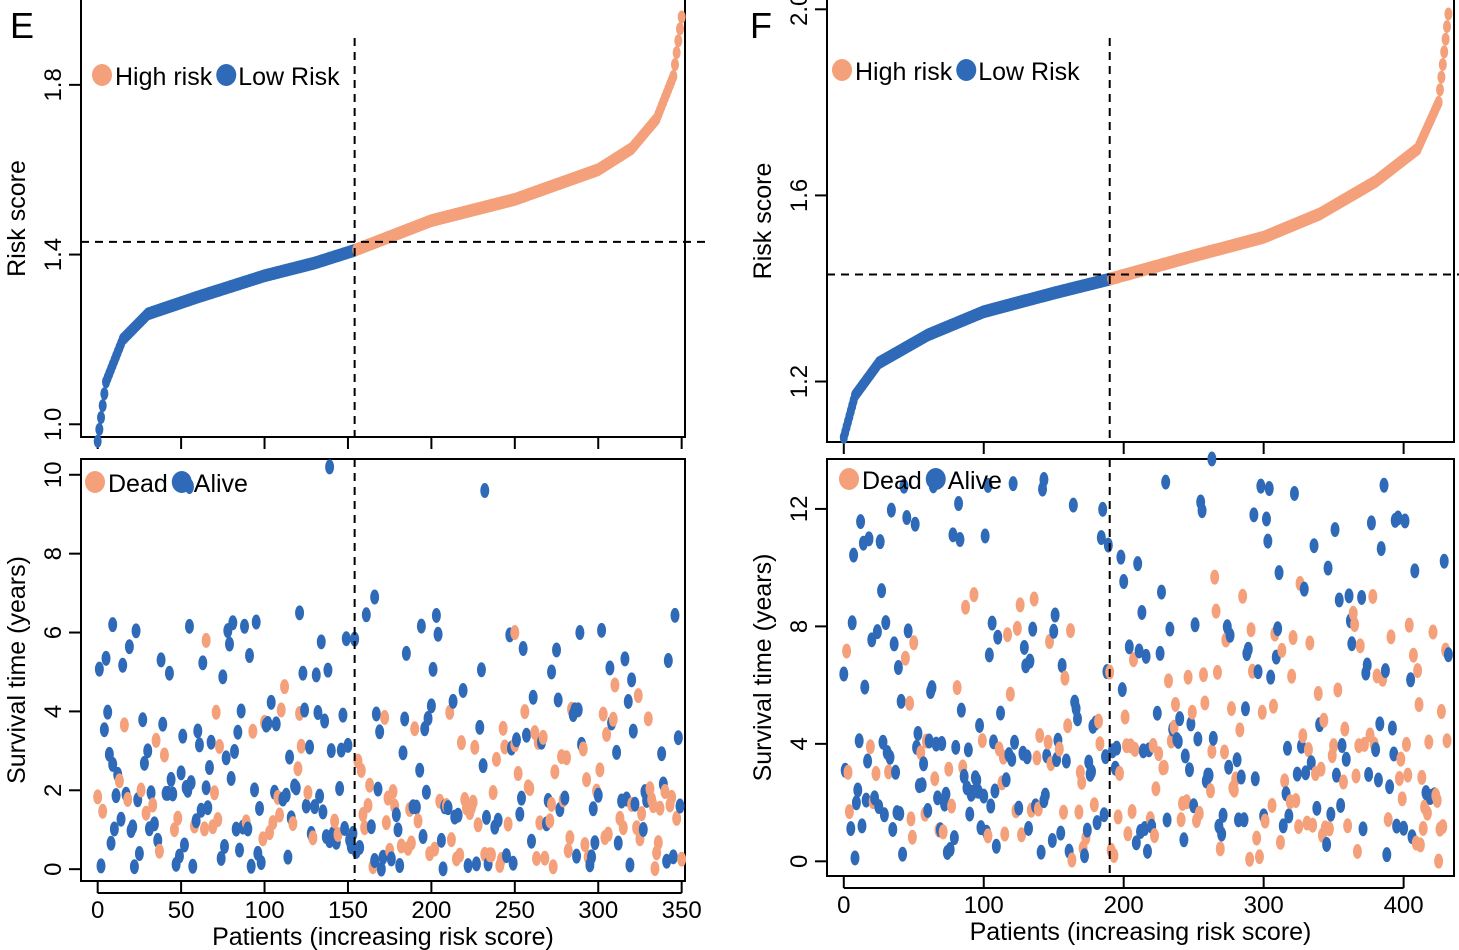 The height and width of the screenshot is (950, 1459). Describe the element at coordinates (383, 936) in the screenshot. I see `x-axis-label: Patients (increasing risk score)` at that location.